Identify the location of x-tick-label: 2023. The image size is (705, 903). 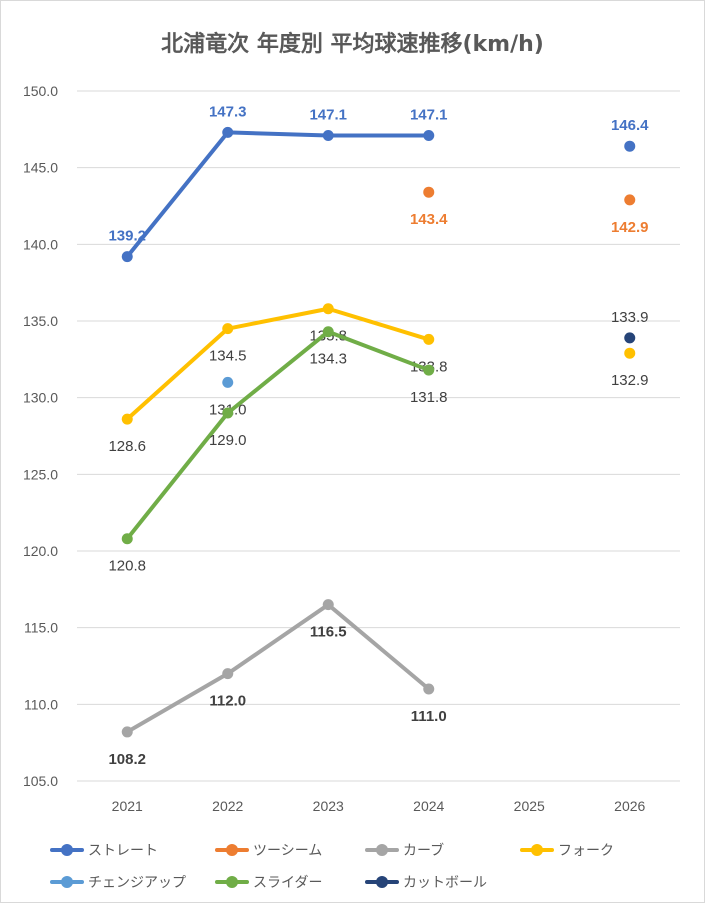
(328, 806).